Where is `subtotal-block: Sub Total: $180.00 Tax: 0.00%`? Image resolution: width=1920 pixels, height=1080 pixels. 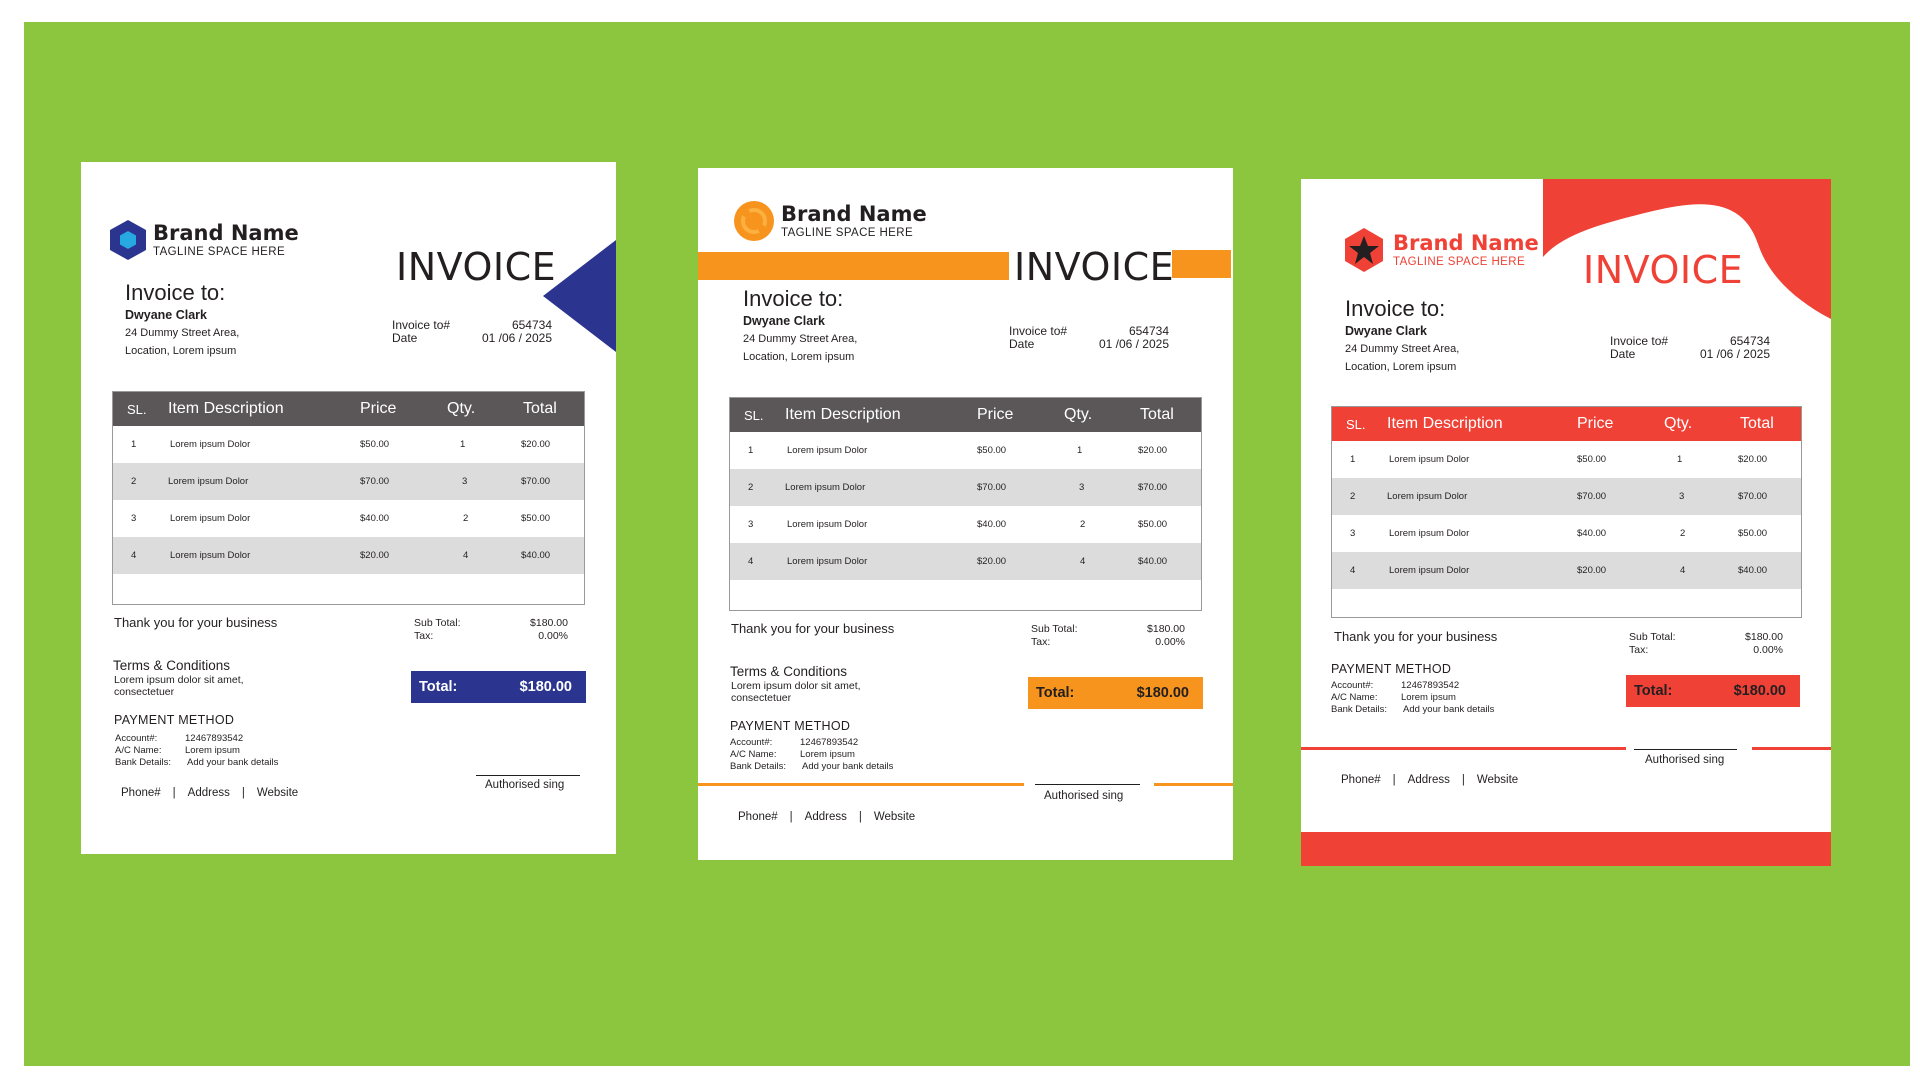 subtotal-block: Sub Total: $180.00 Tax: 0.00% is located at coordinates (1706, 644).